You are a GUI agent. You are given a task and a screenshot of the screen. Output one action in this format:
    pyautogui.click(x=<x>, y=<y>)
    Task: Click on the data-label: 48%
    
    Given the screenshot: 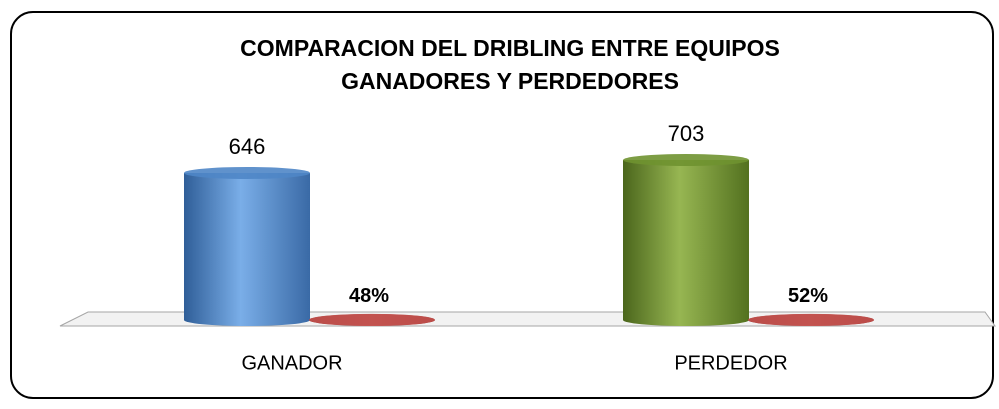 What is the action you would take?
    pyautogui.click(x=369, y=296)
    